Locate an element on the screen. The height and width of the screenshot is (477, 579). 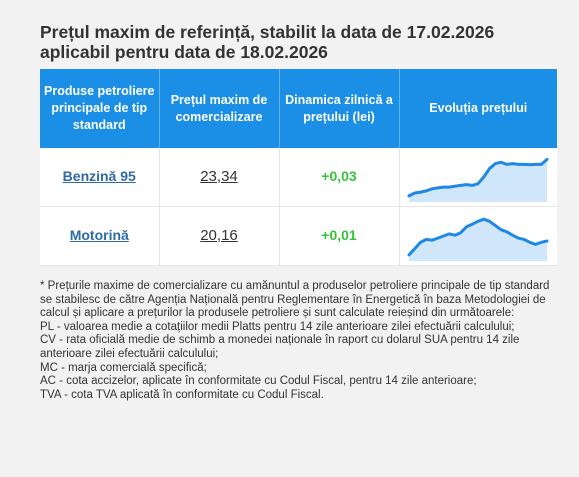
price-value-benzina: 23,34 is located at coordinates (219, 176).